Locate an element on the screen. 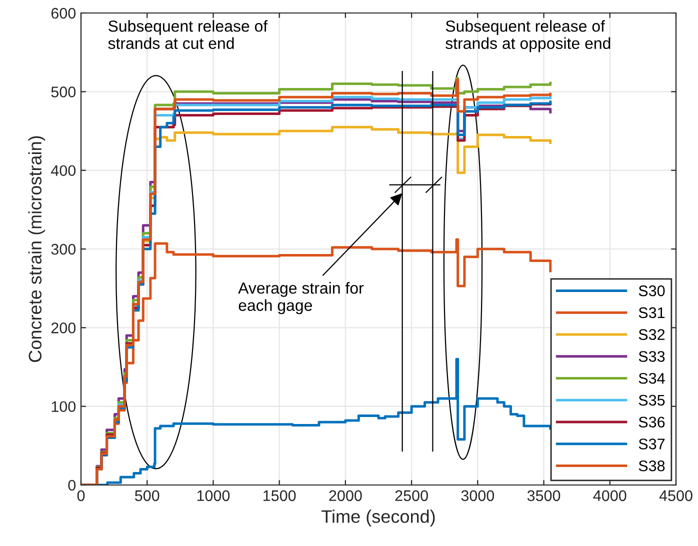  y-tick-label: 100 is located at coordinates (64, 406).